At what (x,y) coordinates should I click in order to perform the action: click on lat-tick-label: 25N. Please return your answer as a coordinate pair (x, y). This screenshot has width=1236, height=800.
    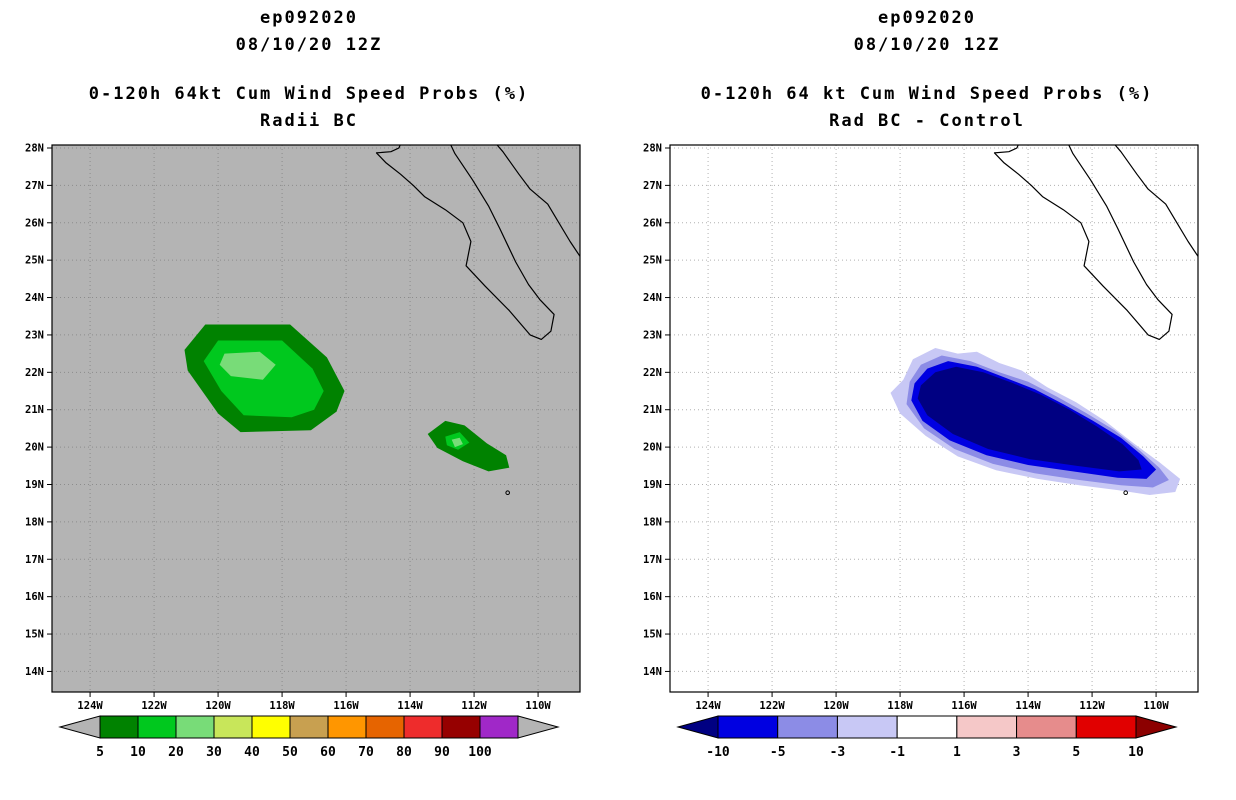
    Looking at the image, I should click on (34, 261).